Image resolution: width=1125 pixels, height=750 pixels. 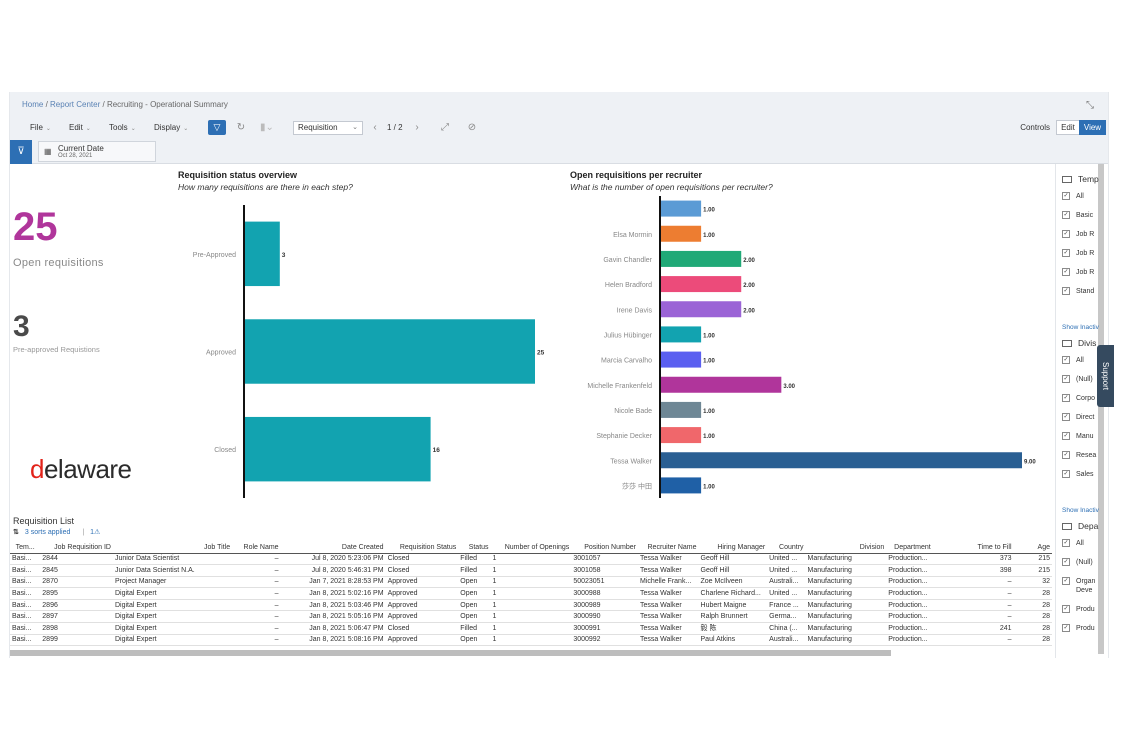 I want to click on table-cell: –, so click(x=256, y=629).